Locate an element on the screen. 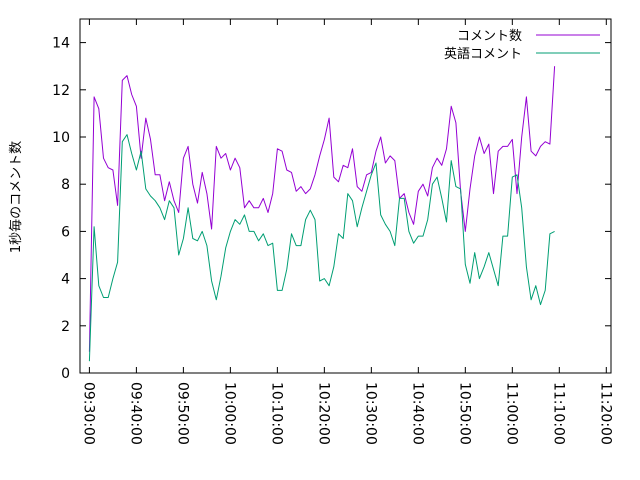 The width and height of the screenshot is (640, 480). y-tick-label: 8 is located at coordinates (65, 185).